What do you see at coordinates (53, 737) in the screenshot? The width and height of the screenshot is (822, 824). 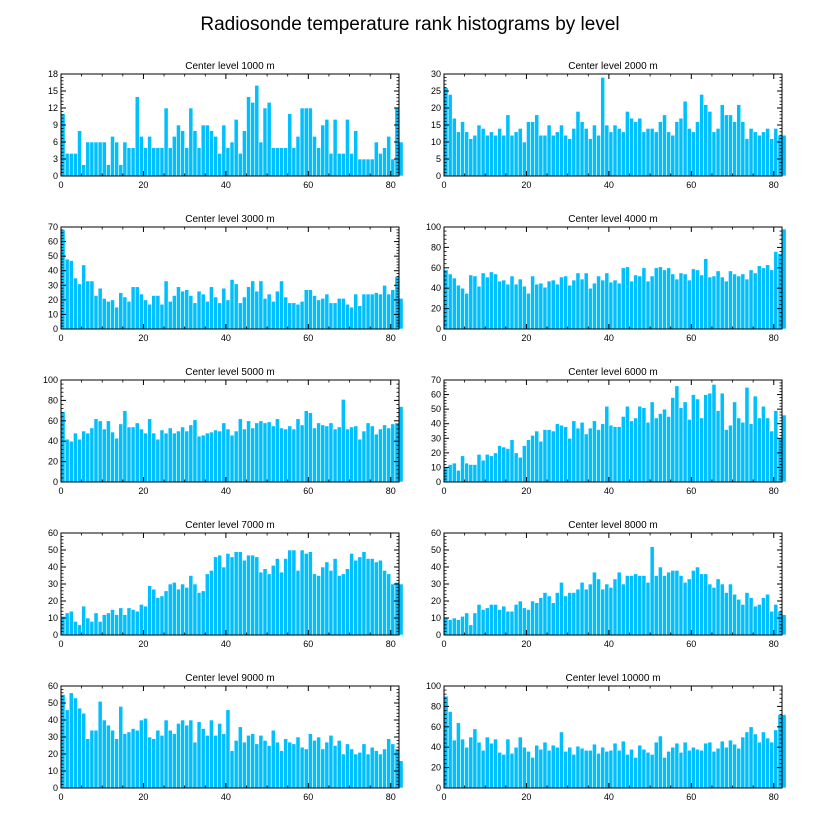 I see `y-tick-label: 30` at bounding box center [53, 737].